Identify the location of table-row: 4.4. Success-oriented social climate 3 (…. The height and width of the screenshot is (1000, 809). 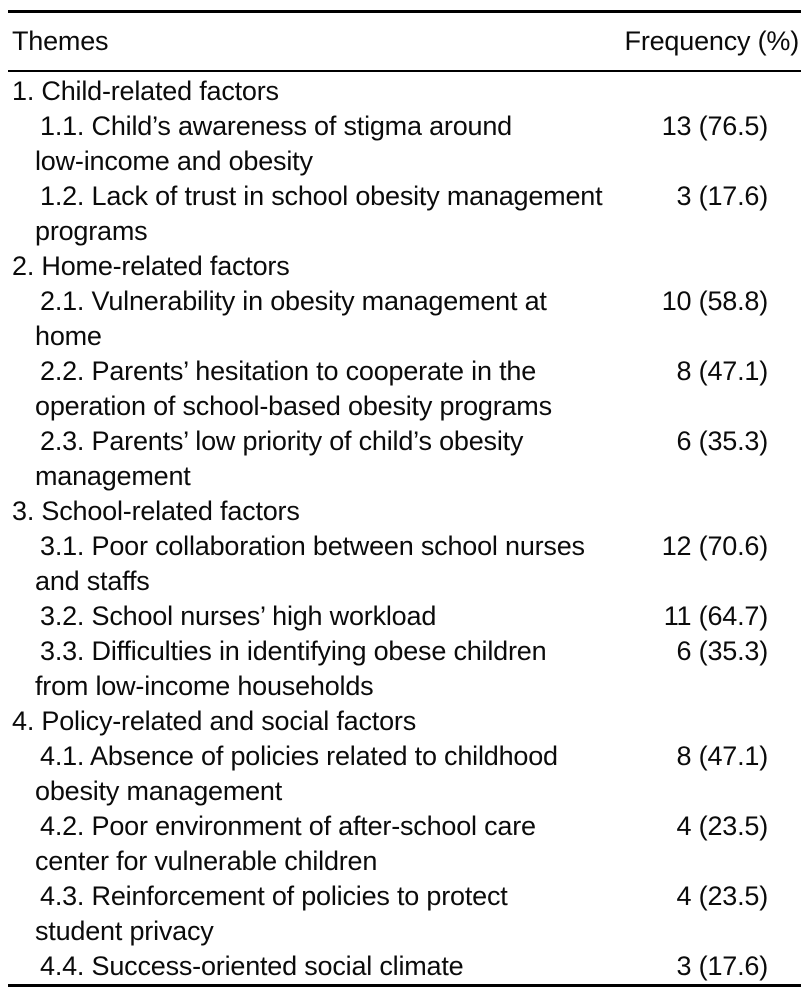
(404, 966).